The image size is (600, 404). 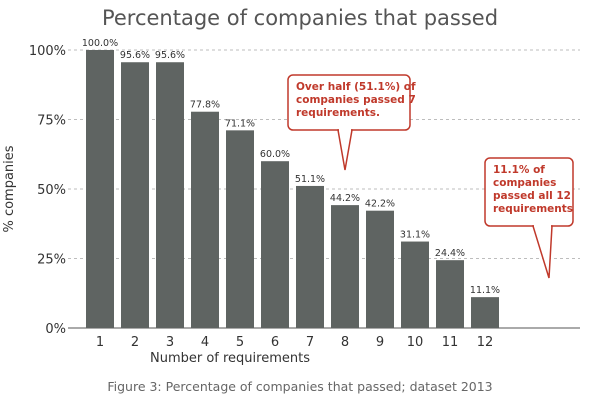 I want to click on bar-data-label: 11.1%, so click(x=485, y=290).